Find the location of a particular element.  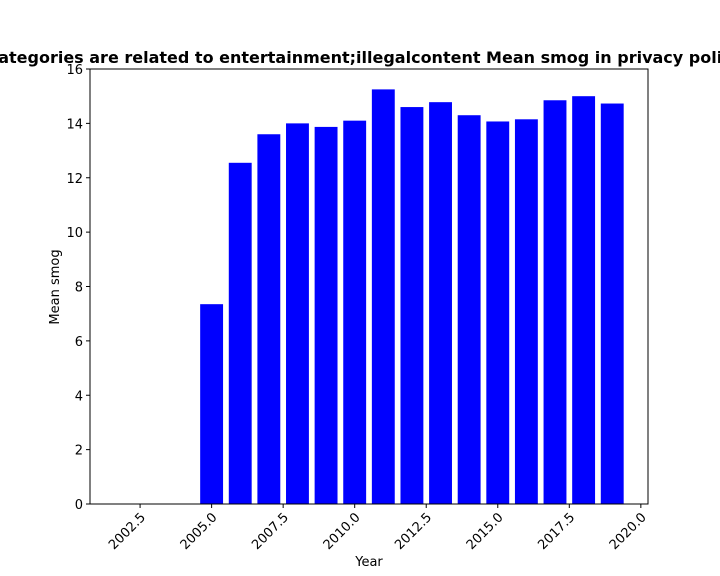

bar-2010 is located at coordinates (355, 312).